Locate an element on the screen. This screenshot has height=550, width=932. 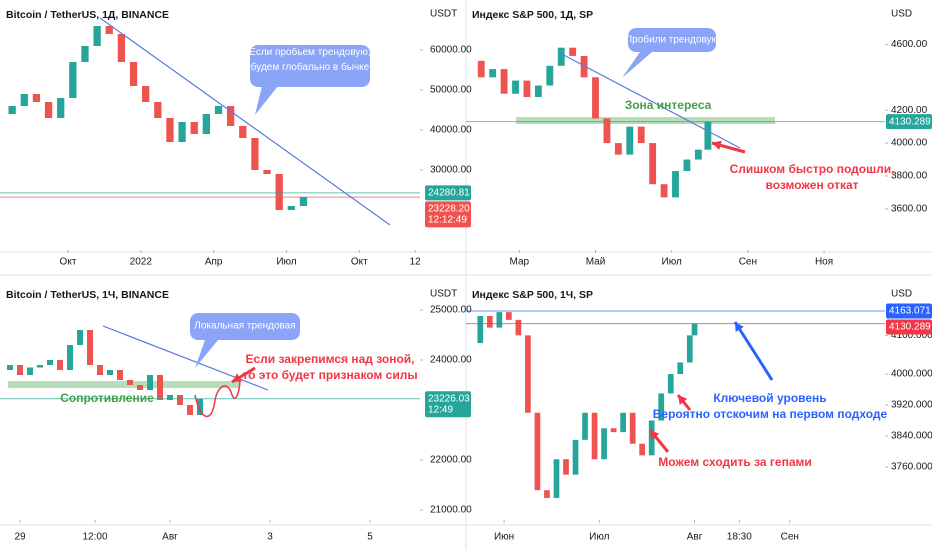
y-tick-label: 4100.000 is located at coordinates (911, 335).